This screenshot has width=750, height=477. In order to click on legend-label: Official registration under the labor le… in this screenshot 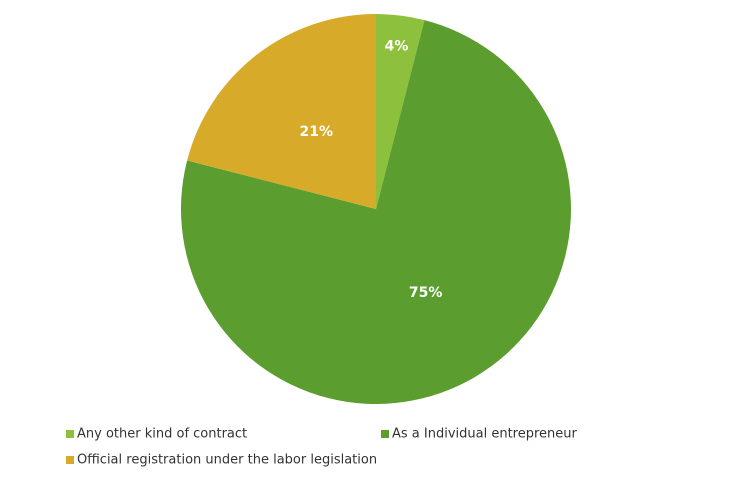, I will do `click(227, 460)`.